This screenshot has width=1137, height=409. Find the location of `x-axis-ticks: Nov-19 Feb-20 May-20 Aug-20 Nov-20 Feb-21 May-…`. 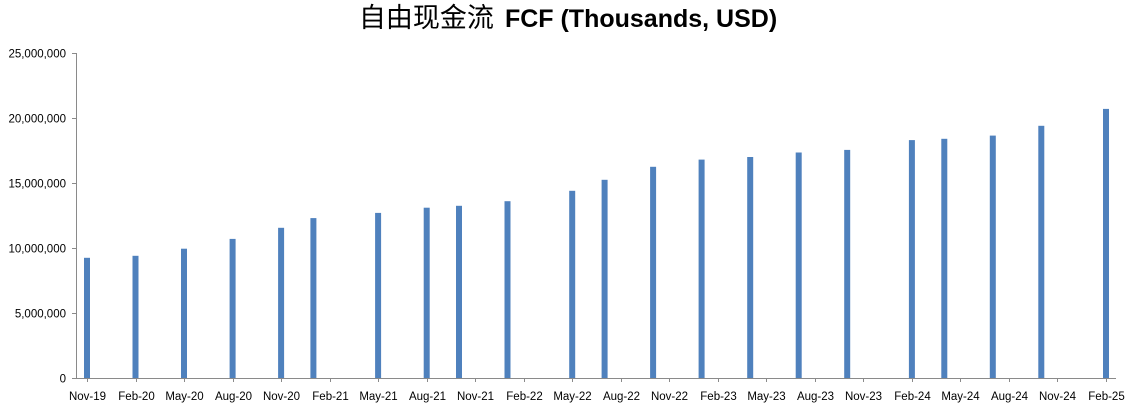

x-axis-ticks: Nov-19 Feb-20 May-20 Aug-20 Nov-20 Feb-21 May-… is located at coordinates (597, 390).